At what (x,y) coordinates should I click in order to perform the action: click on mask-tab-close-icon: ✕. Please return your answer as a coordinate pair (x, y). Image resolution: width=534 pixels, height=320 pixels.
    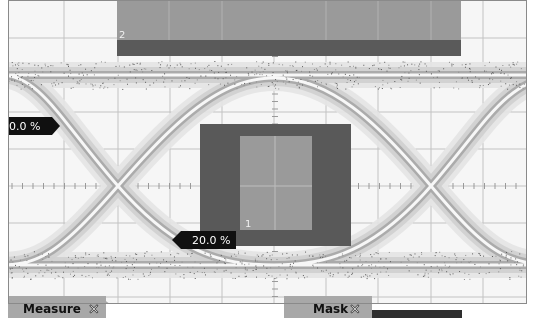
    Looking at the image, I should click on (355, 310).